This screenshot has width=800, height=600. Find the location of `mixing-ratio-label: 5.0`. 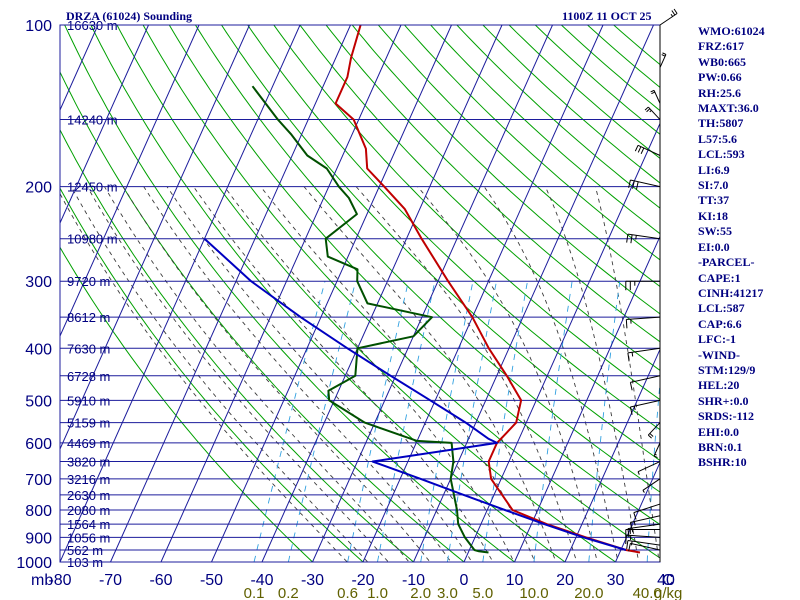

mixing-ratio-label: 5.0 is located at coordinates (482, 592).